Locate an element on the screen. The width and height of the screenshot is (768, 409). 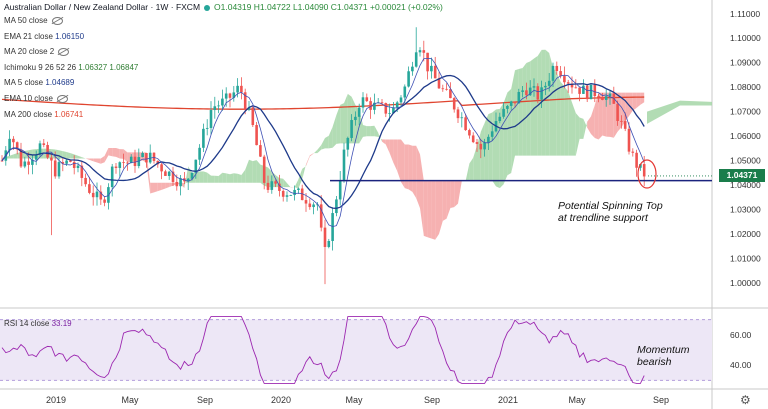
time-tick-label: 2021 is located at coordinates (508, 400).